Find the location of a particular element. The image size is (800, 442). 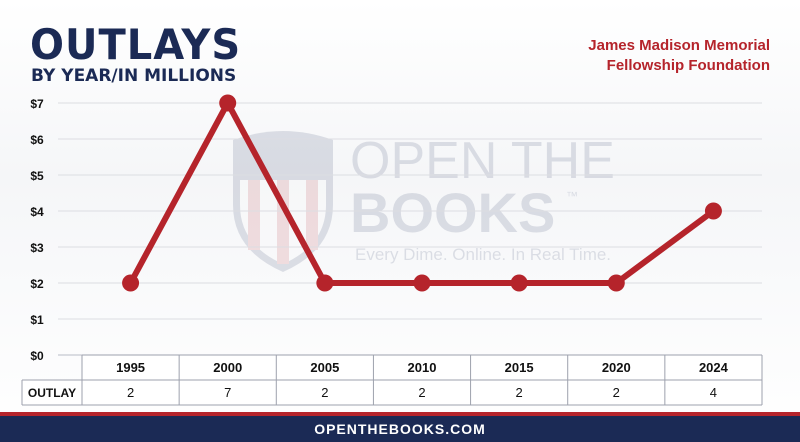

y-tick-label: $0 is located at coordinates (37, 356).